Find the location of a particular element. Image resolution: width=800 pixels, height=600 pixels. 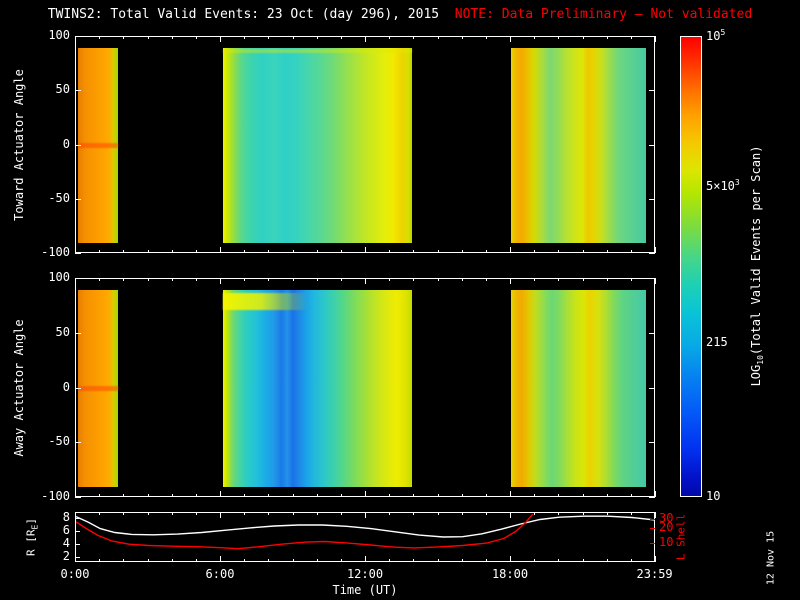

colorbar-label-post: (Total Valid Events per Scan) is located at coordinates (755, 250).